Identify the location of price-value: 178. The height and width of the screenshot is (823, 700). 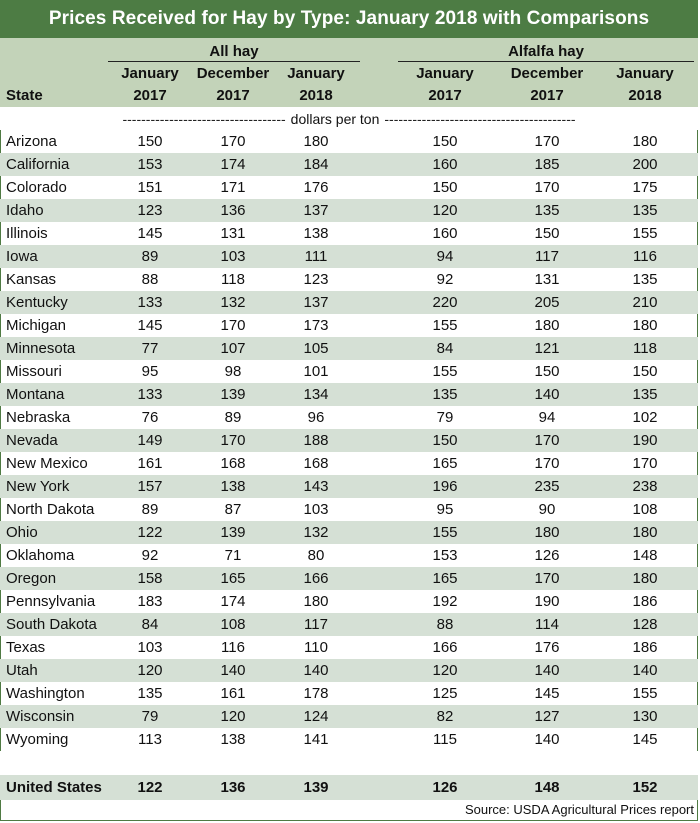
(316, 693).